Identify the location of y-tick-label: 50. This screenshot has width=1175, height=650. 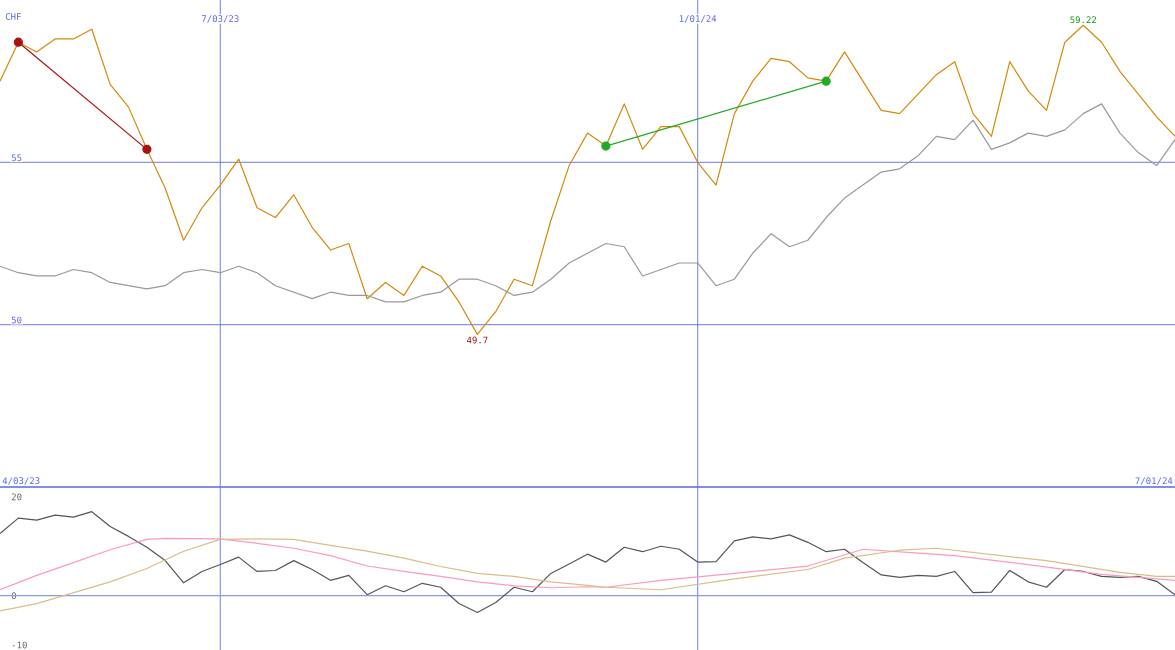
(16, 320).